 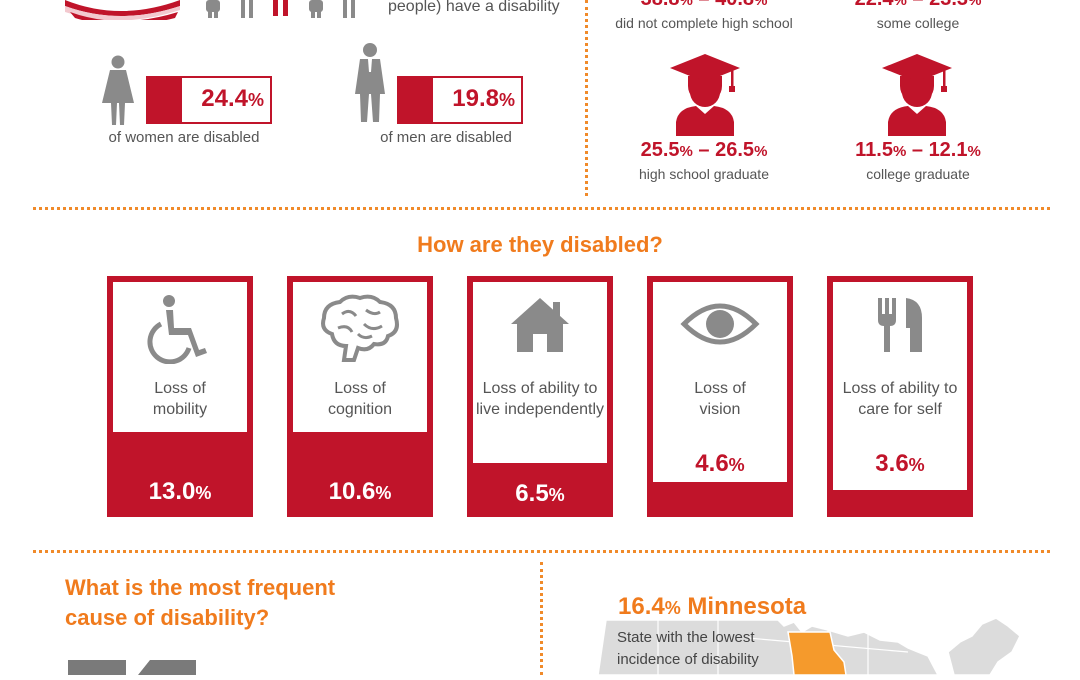 I want to click on men-percent-unit: %, so click(x=506, y=100).